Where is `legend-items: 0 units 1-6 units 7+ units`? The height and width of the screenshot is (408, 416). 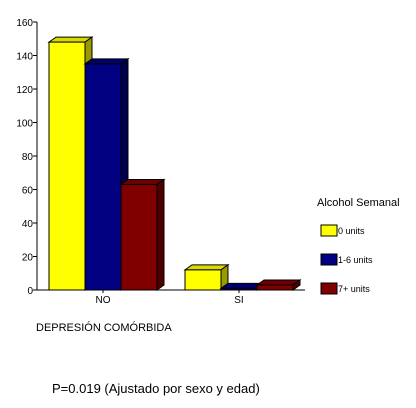 legend-items: 0 units 1-6 units 7+ units is located at coordinates (346, 259).